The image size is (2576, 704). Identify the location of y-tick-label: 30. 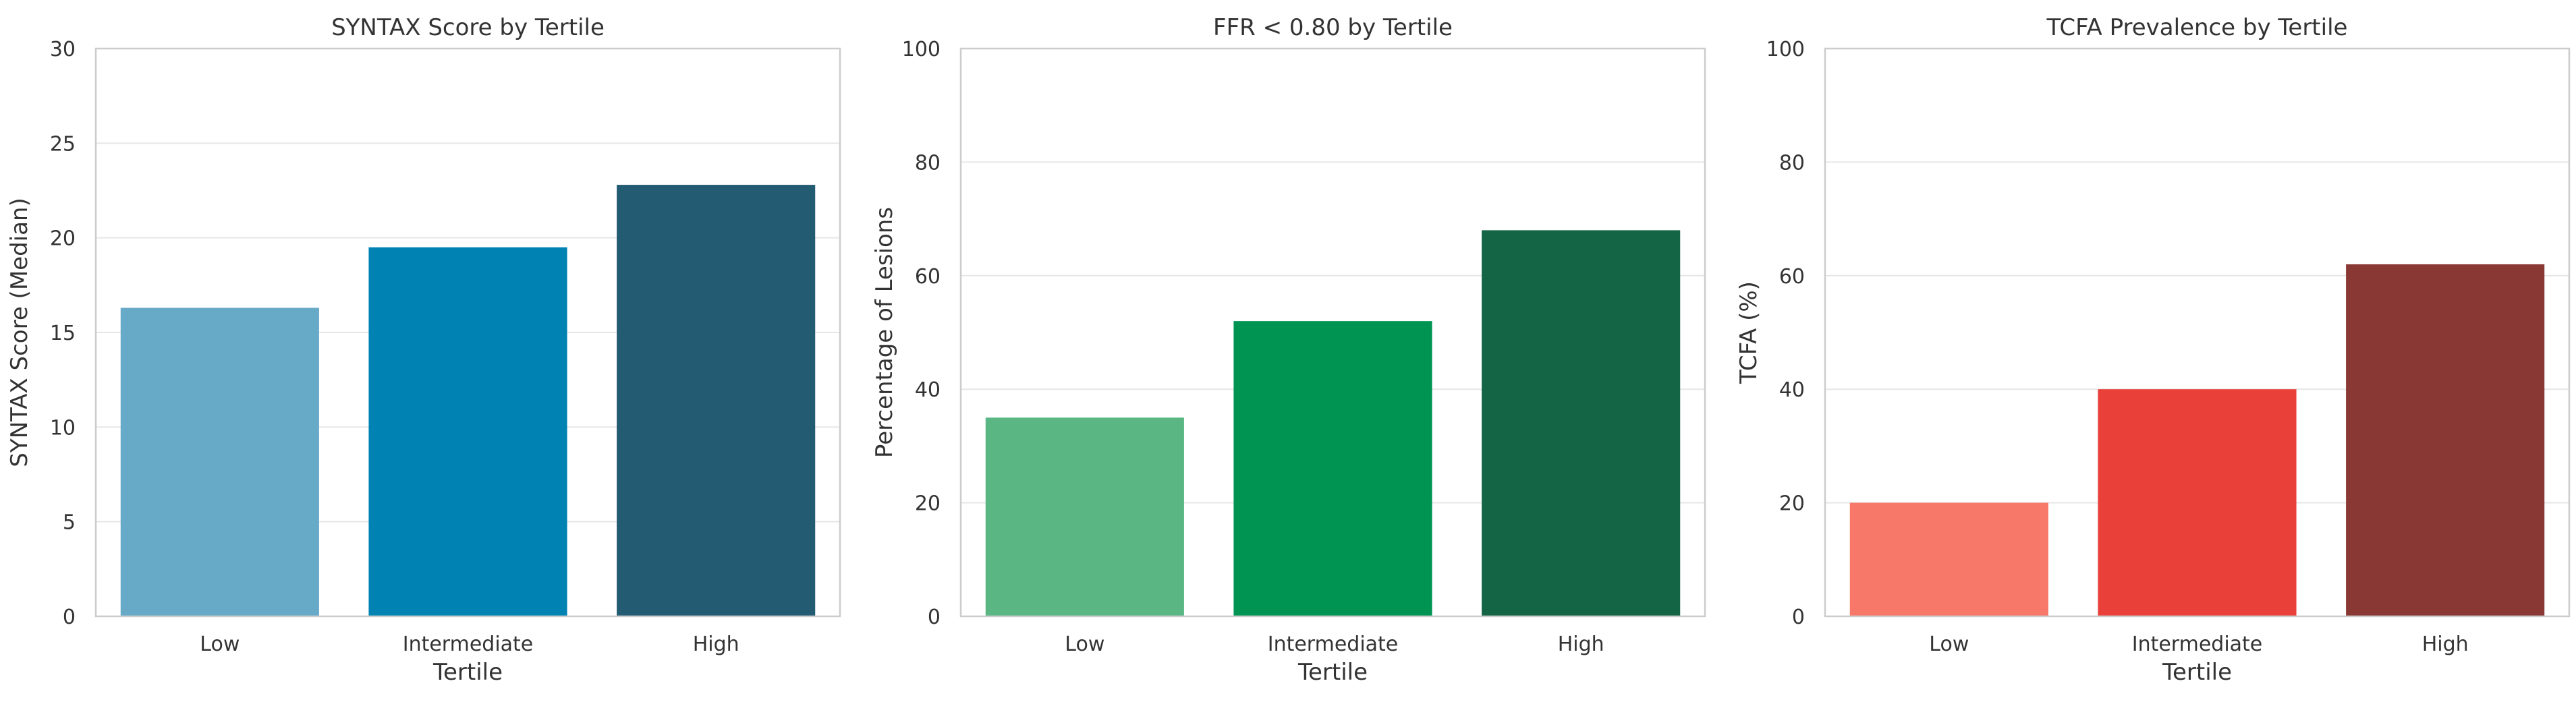
(63, 49).